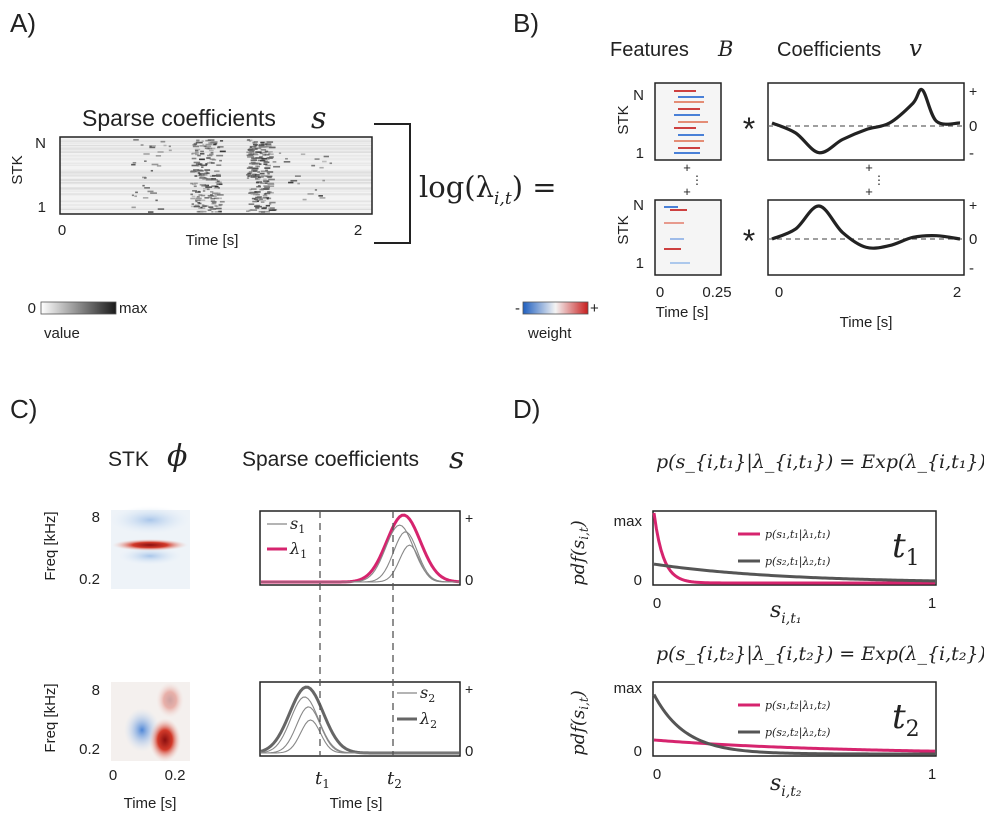 This screenshot has height=824, width=984. I want to click on sp1-tick-plus: +, so click(469, 518).